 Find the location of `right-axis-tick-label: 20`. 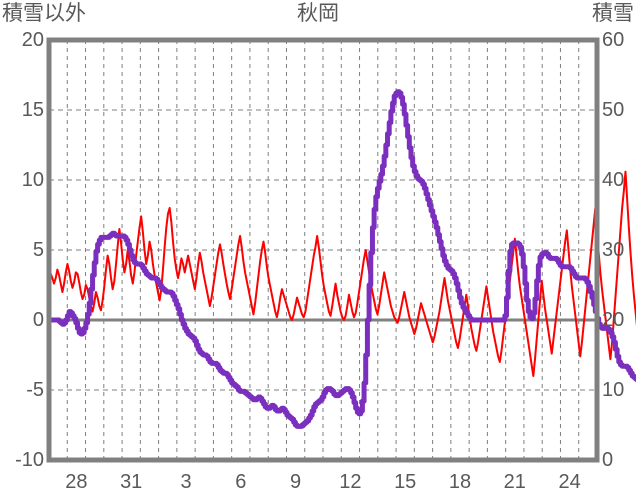

right-axis-tick-label: 20 is located at coordinates (613, 320).